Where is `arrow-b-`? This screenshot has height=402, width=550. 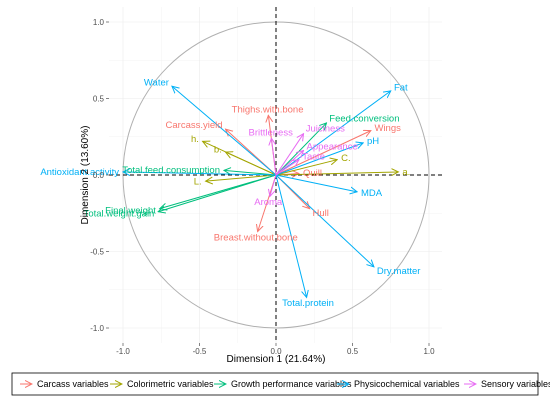 arrow-b- is located at coordinates (251, 164).